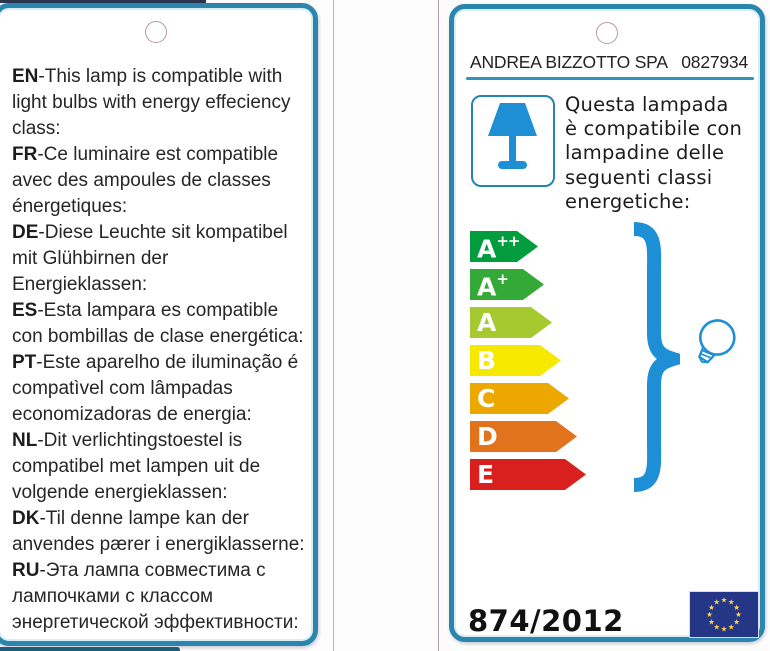 The height and width of the screenshot is (651, 770). Describe the element at coordinates (151, 102) in the screenshot. I see `text-line: light bulbs with energy effeciency` at that location.